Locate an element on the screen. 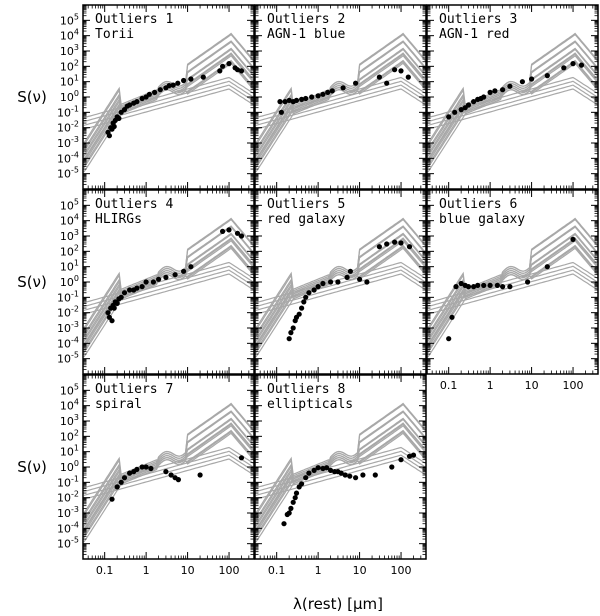  y-tick-label: 10⁻³ is located at coordinates (68, 327).